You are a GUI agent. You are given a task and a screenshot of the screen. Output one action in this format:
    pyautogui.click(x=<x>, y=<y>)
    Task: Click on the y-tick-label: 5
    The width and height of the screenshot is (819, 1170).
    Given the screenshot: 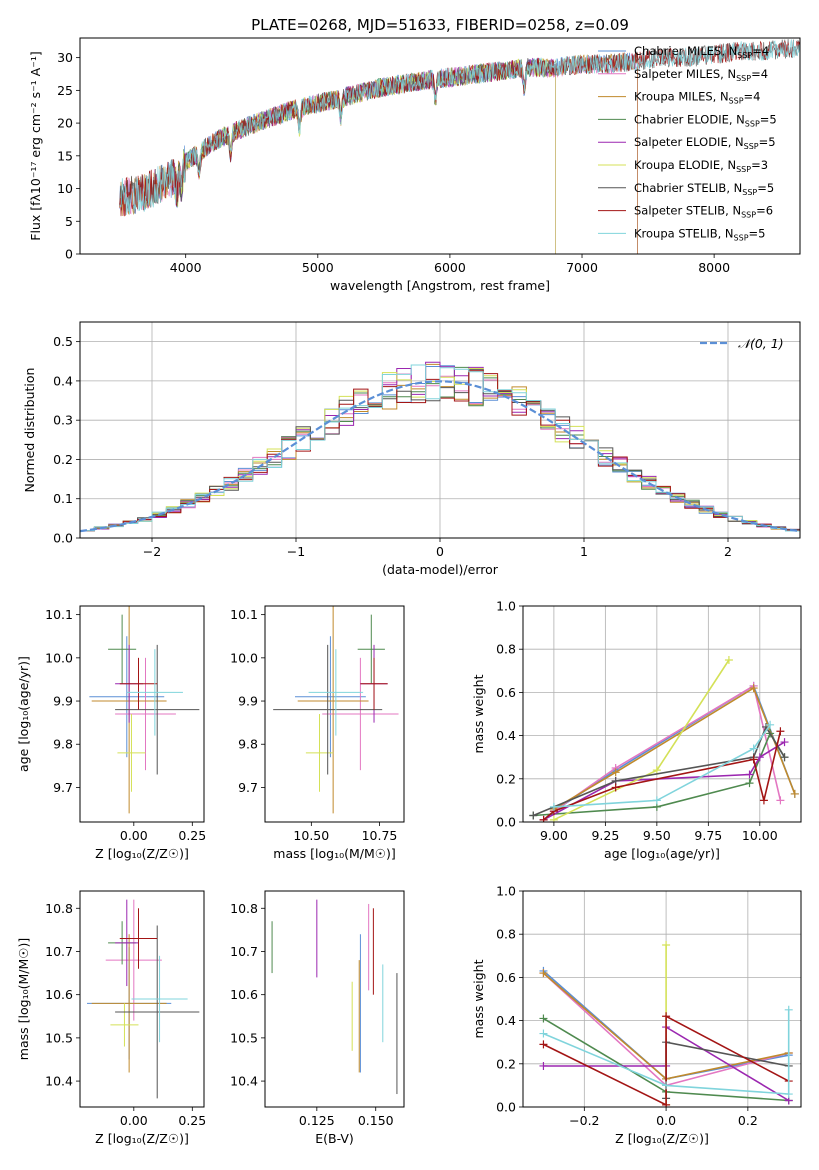 What is the action you would take?
    pyautogui.click(x=69, y=221)
    